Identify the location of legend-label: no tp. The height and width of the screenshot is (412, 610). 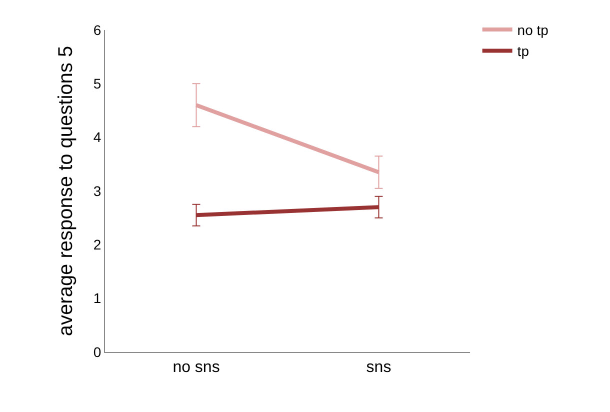
(533, 30).